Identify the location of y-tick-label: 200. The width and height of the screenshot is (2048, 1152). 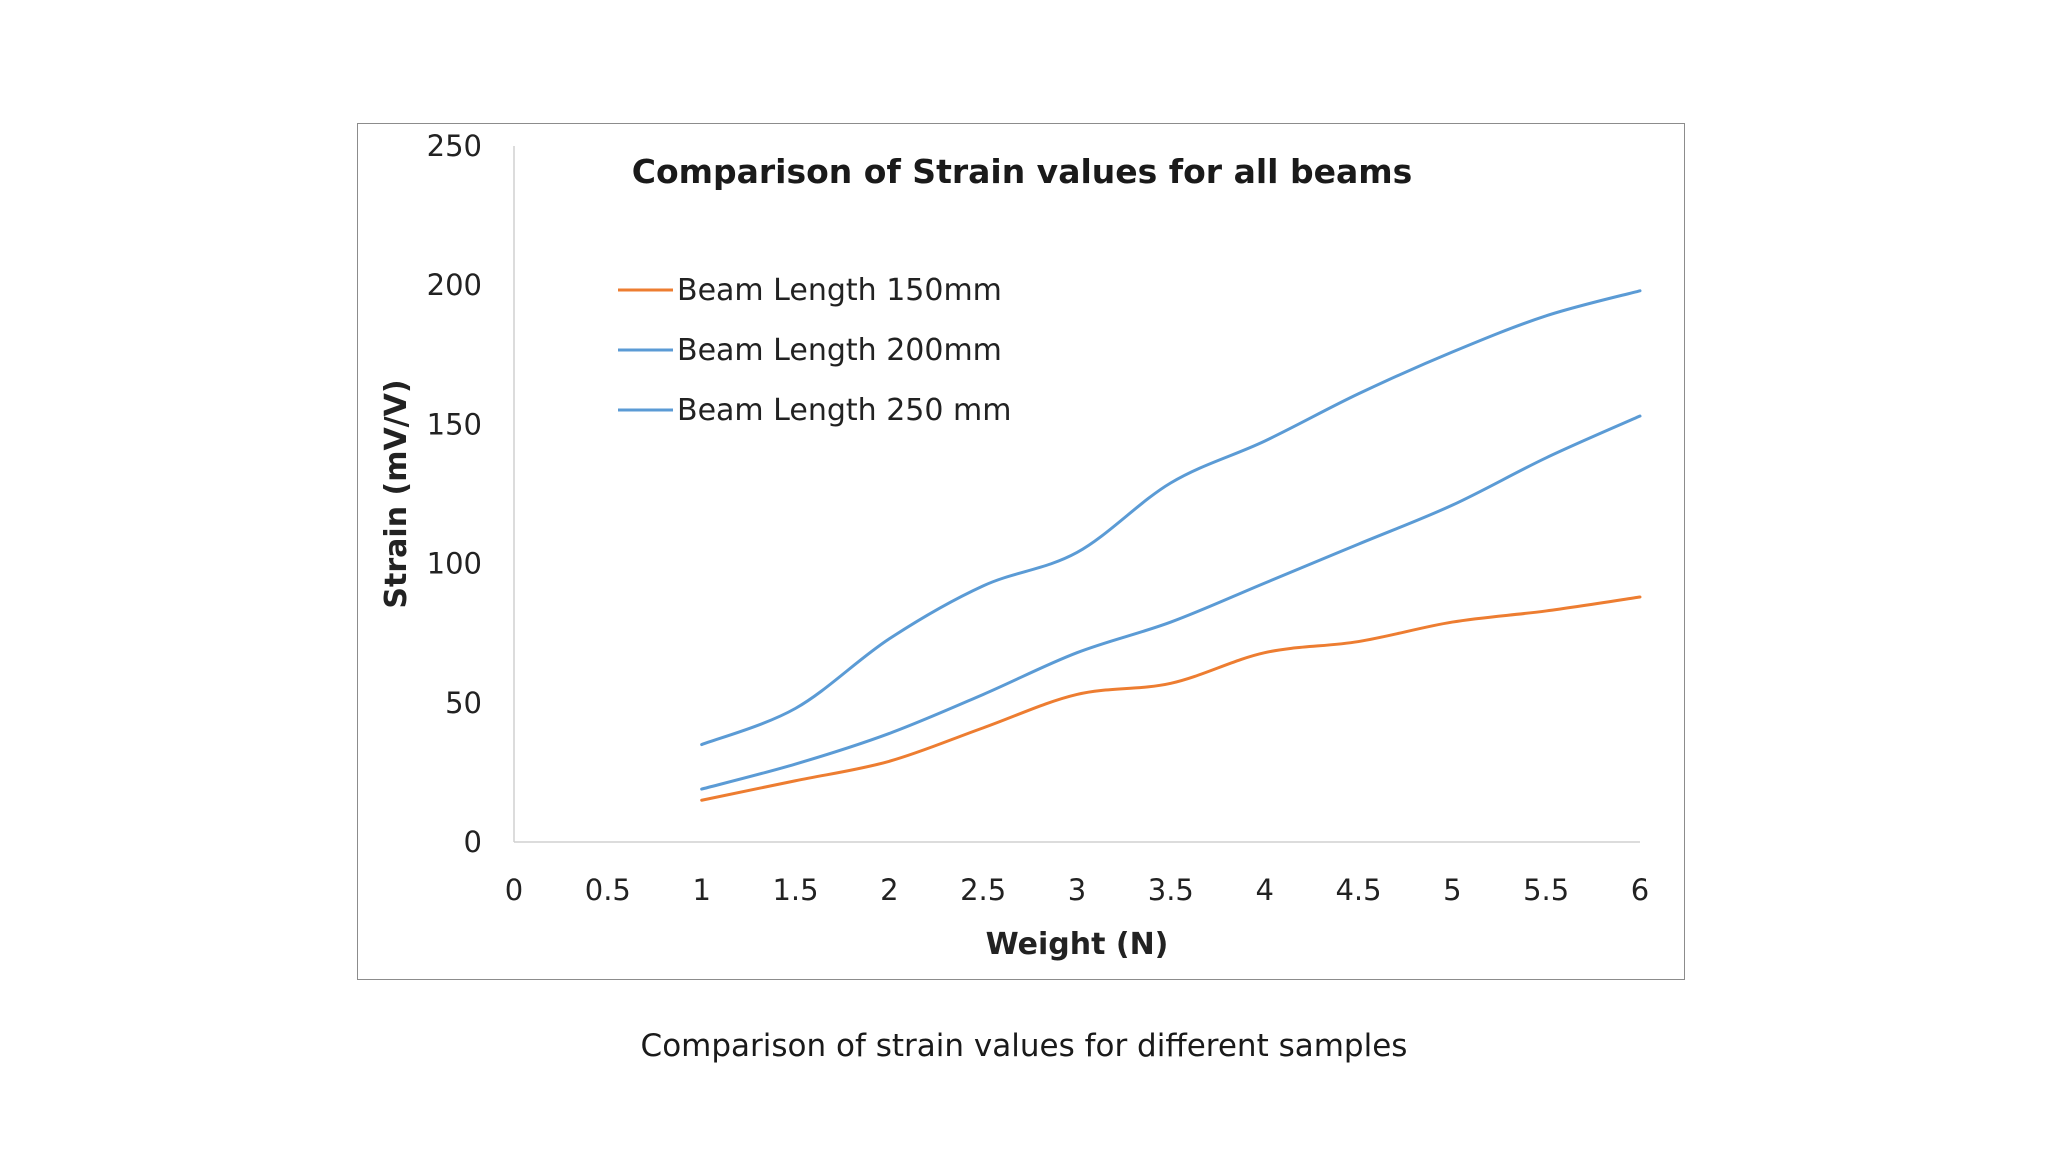
(454, 285).